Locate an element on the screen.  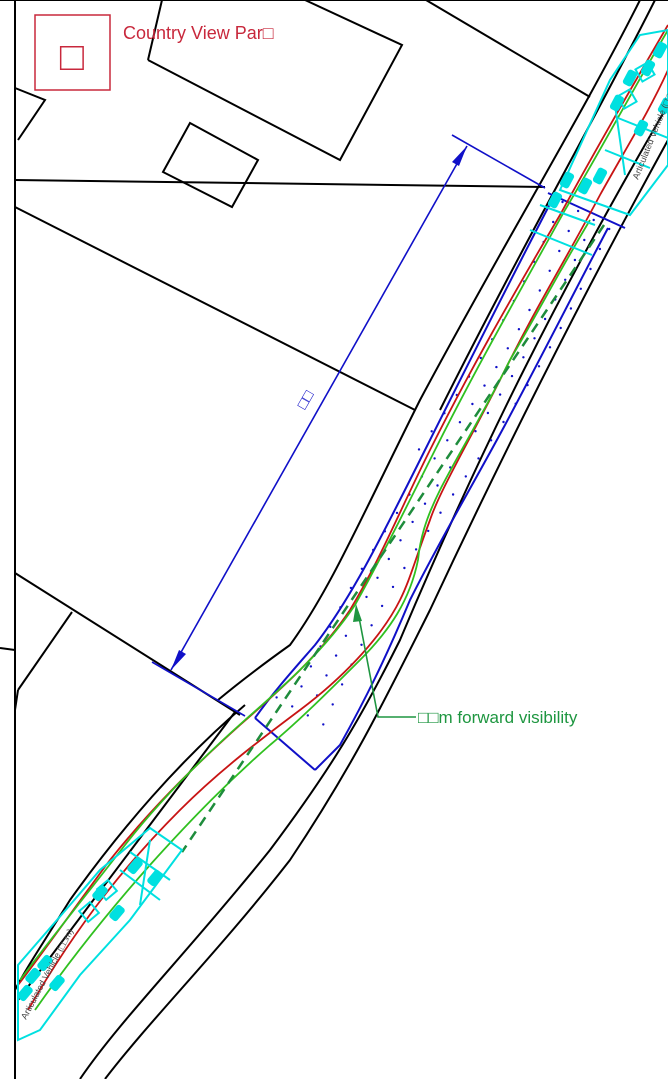
articulated-vehicle-top is located at coordinates (598, 142).